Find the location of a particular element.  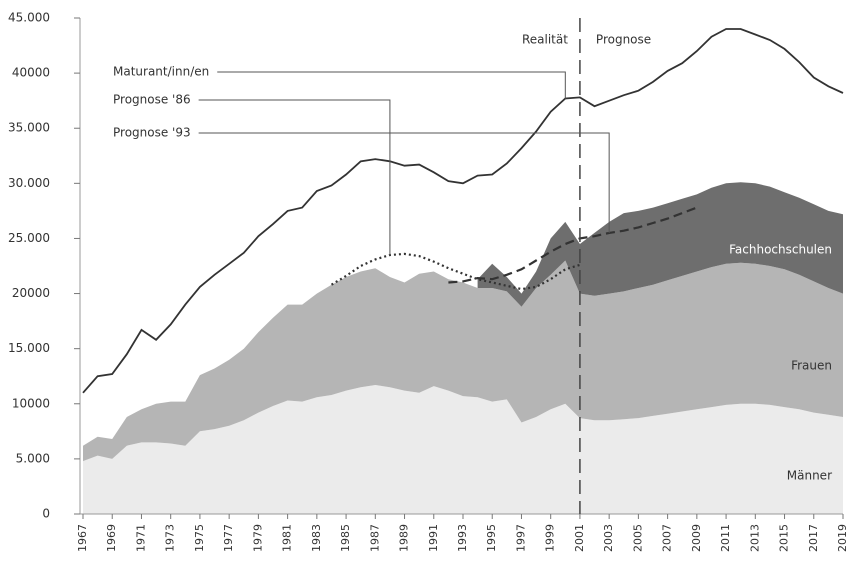

y-tick-label: 25.000 is located at coordinates (29, 238).